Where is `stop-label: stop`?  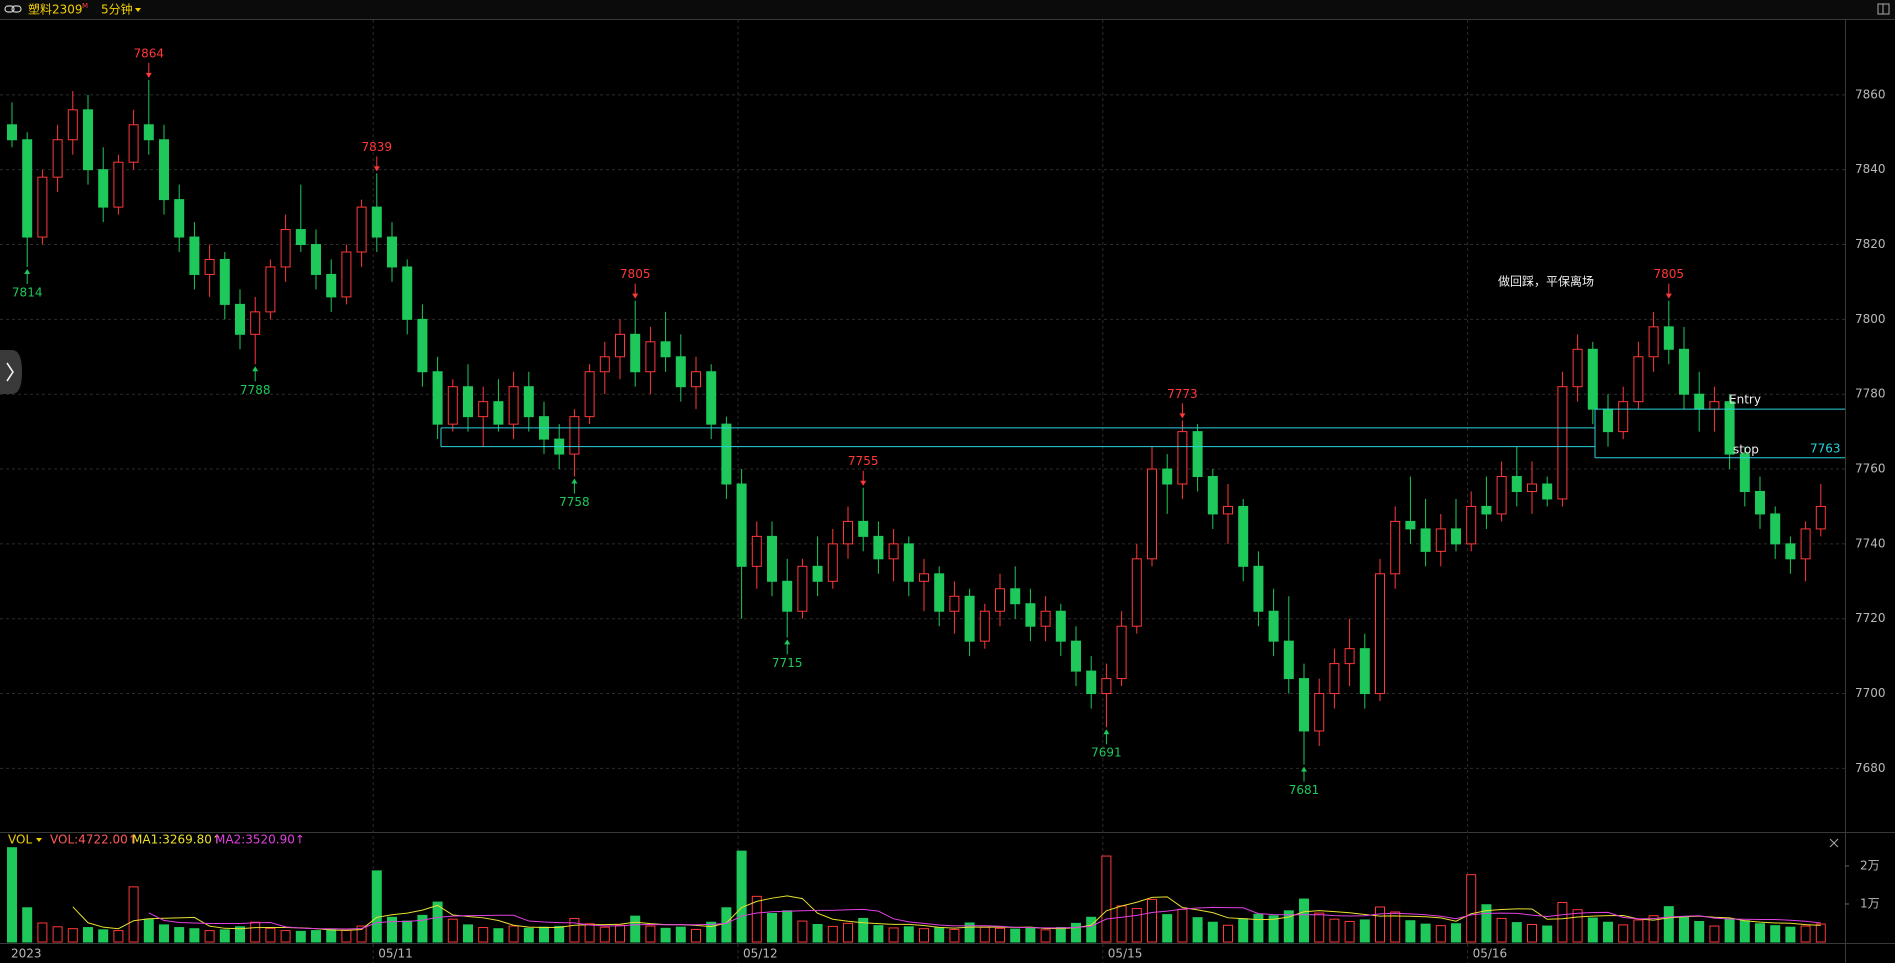 stop-label: stop is located at coordinates (1746, 449).